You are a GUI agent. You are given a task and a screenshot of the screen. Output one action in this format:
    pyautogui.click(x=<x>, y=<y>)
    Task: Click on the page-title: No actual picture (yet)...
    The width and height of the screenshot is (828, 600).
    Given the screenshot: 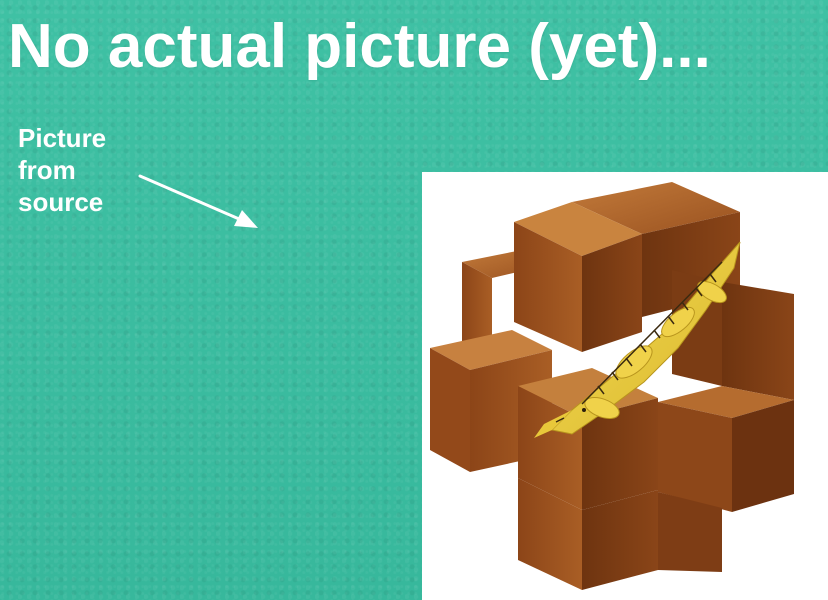 What is the action you would take?
    pyautogui.click(x=359, y=46)
    